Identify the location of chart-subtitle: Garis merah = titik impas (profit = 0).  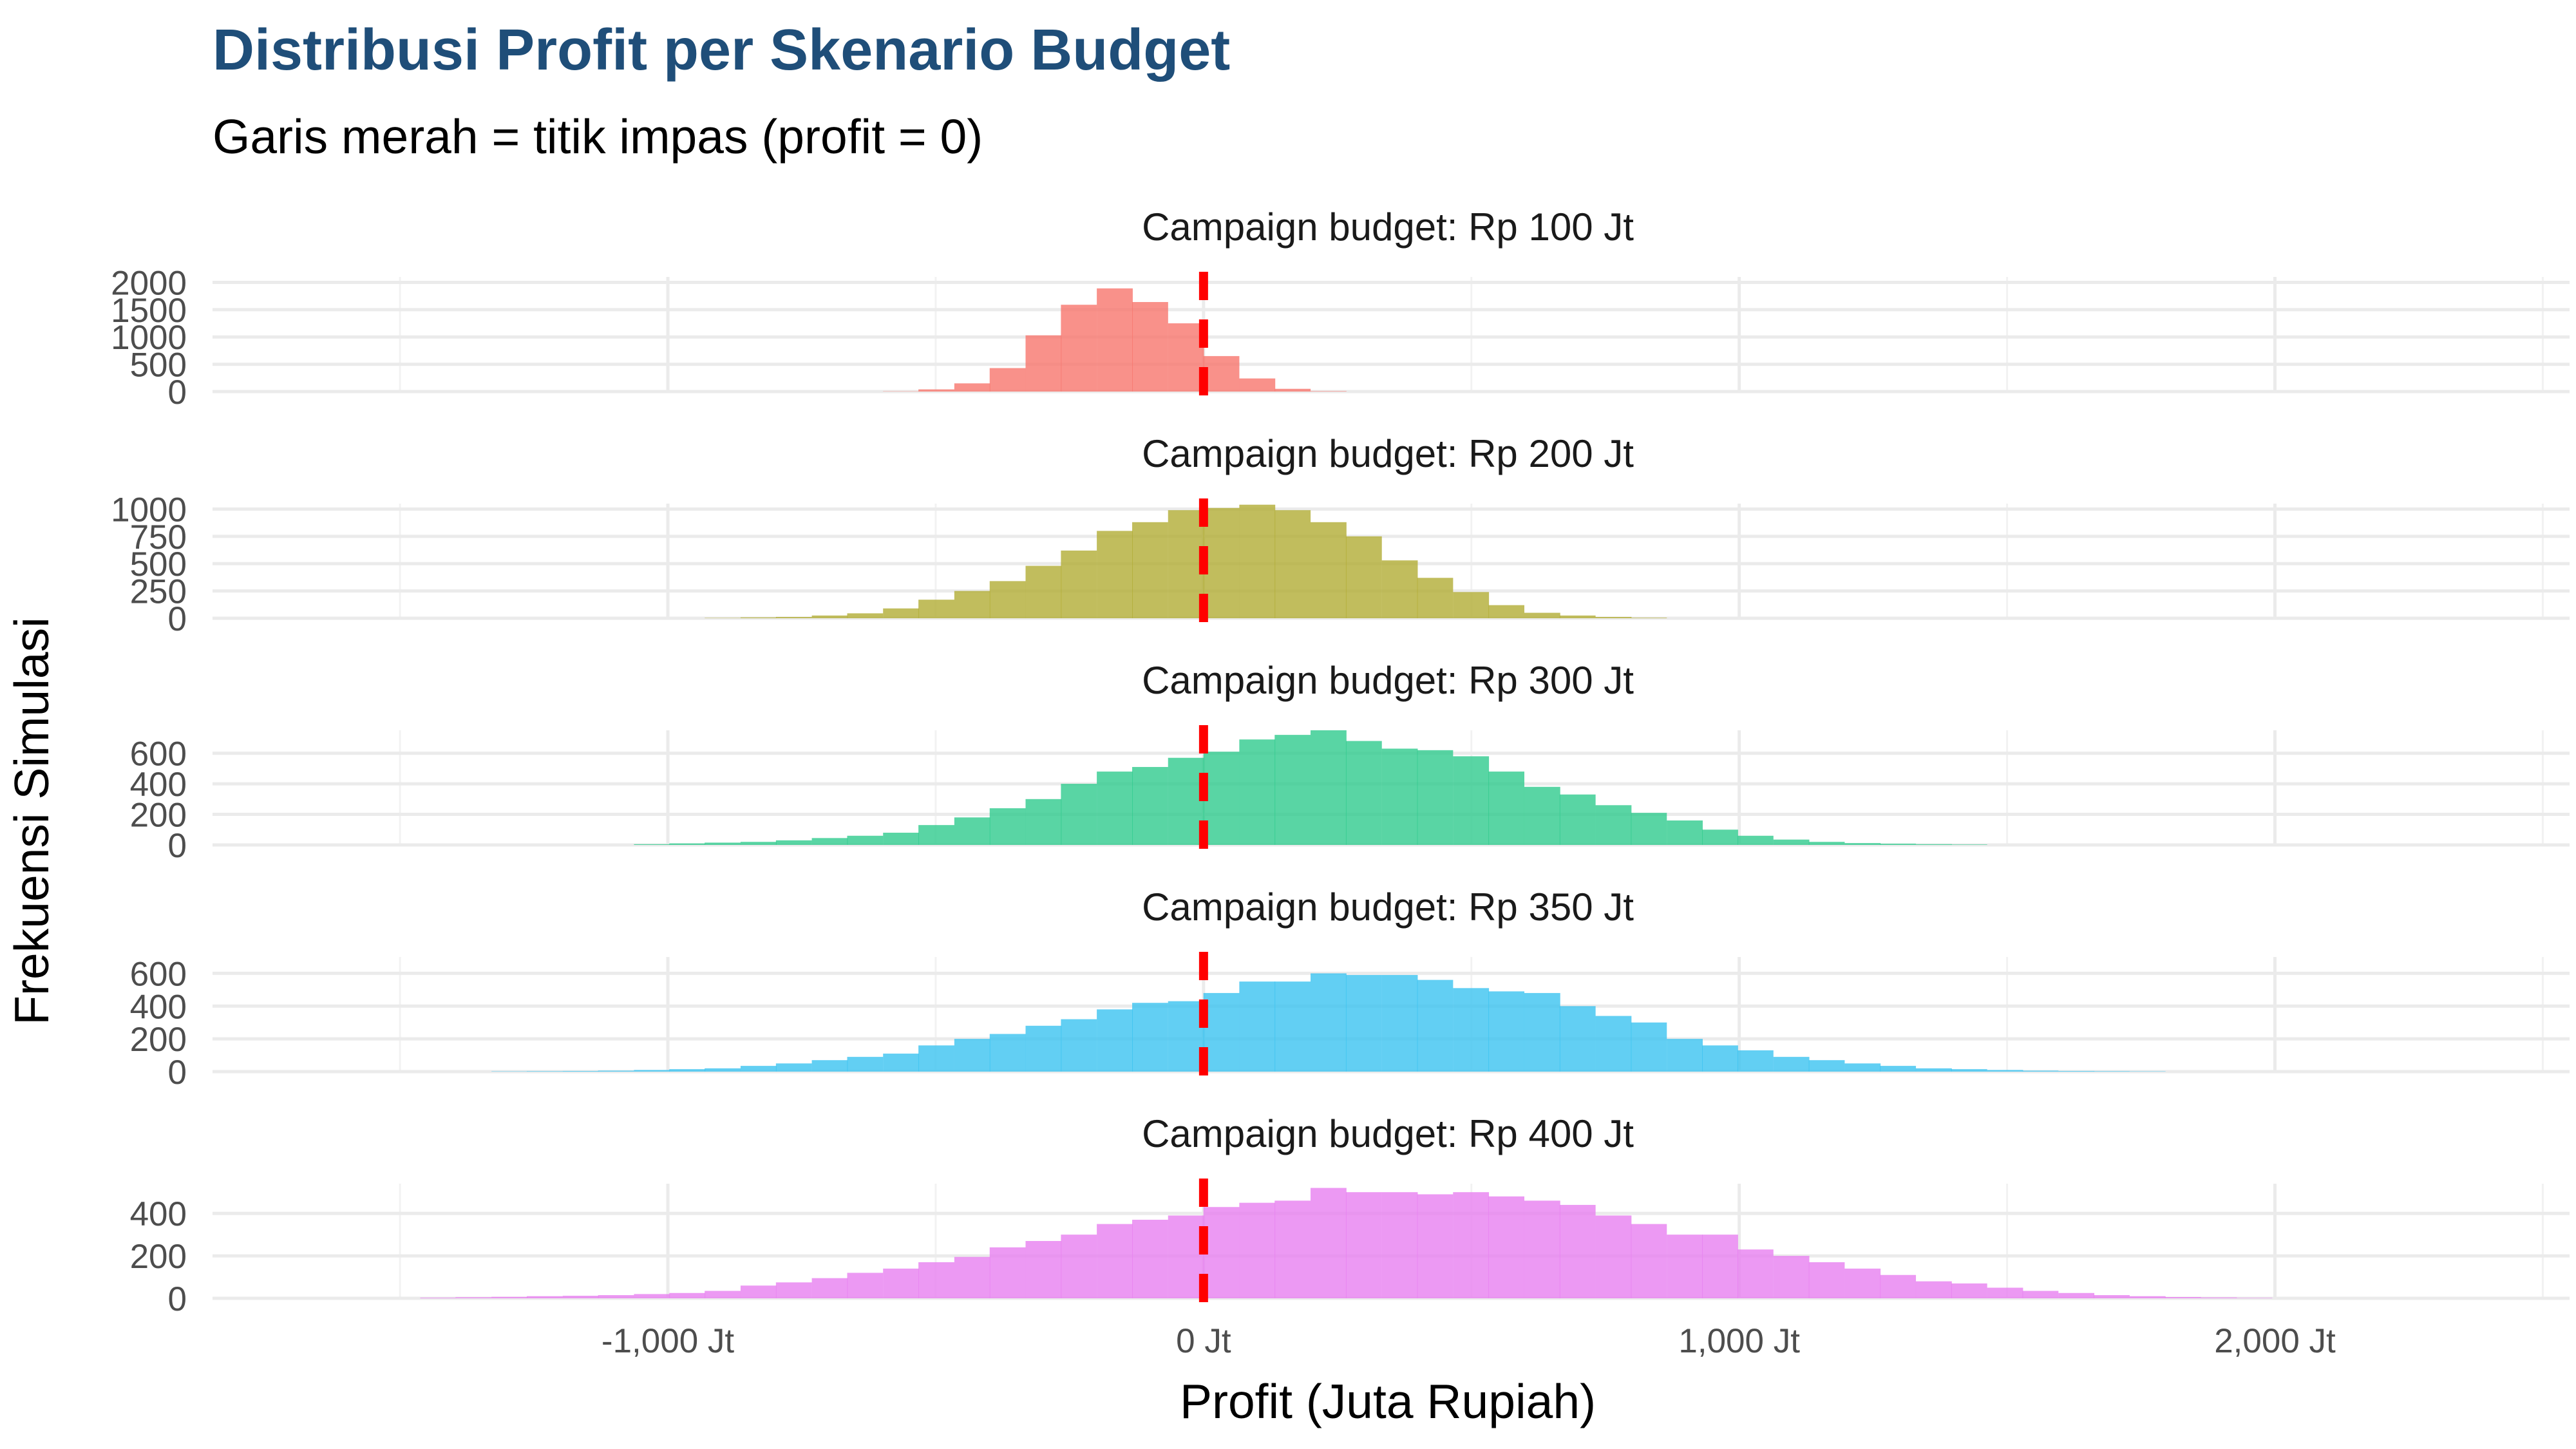
(598, 136).